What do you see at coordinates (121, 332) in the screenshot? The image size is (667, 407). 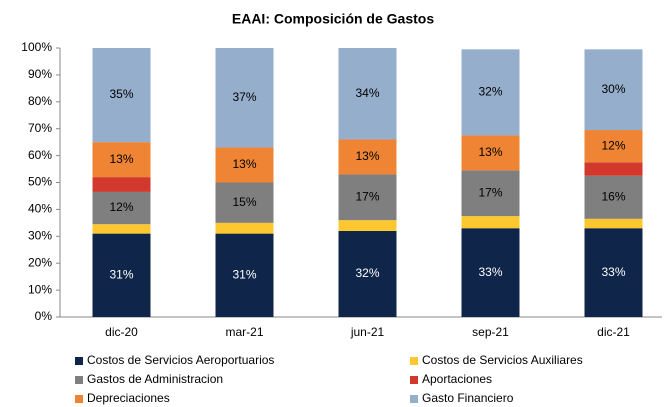 I see `x-tick-label: dic-20` at bounding box center [121, 332].